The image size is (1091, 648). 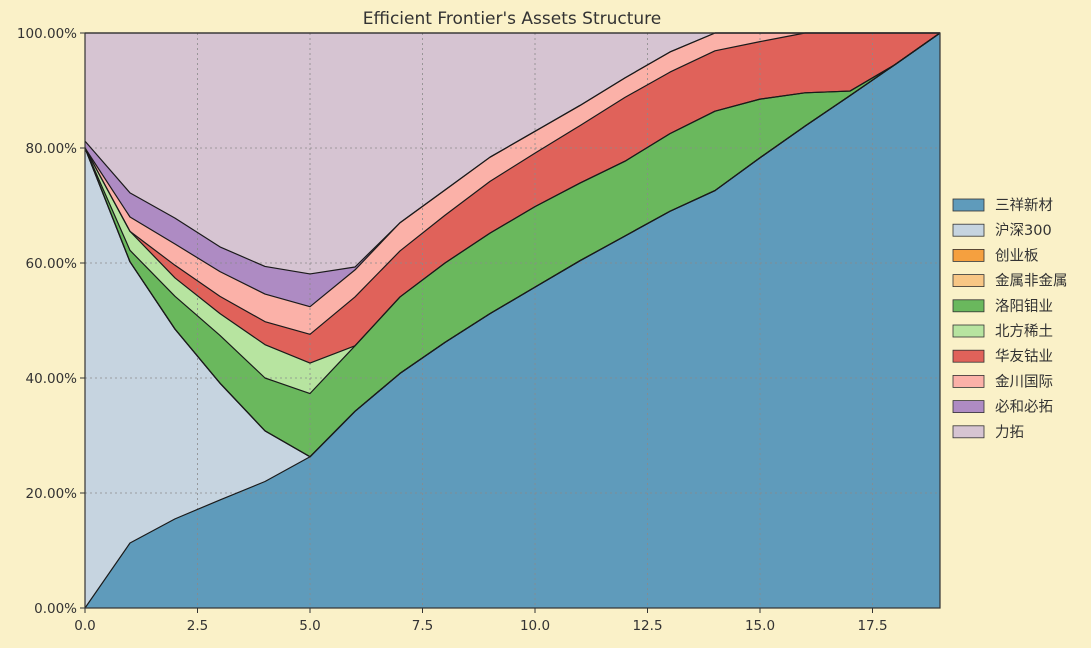 What do you see at coordinates (1024, 381) in the screenshot?
I see `legend-label: 金川国际` at bounding box center [1024, 381].